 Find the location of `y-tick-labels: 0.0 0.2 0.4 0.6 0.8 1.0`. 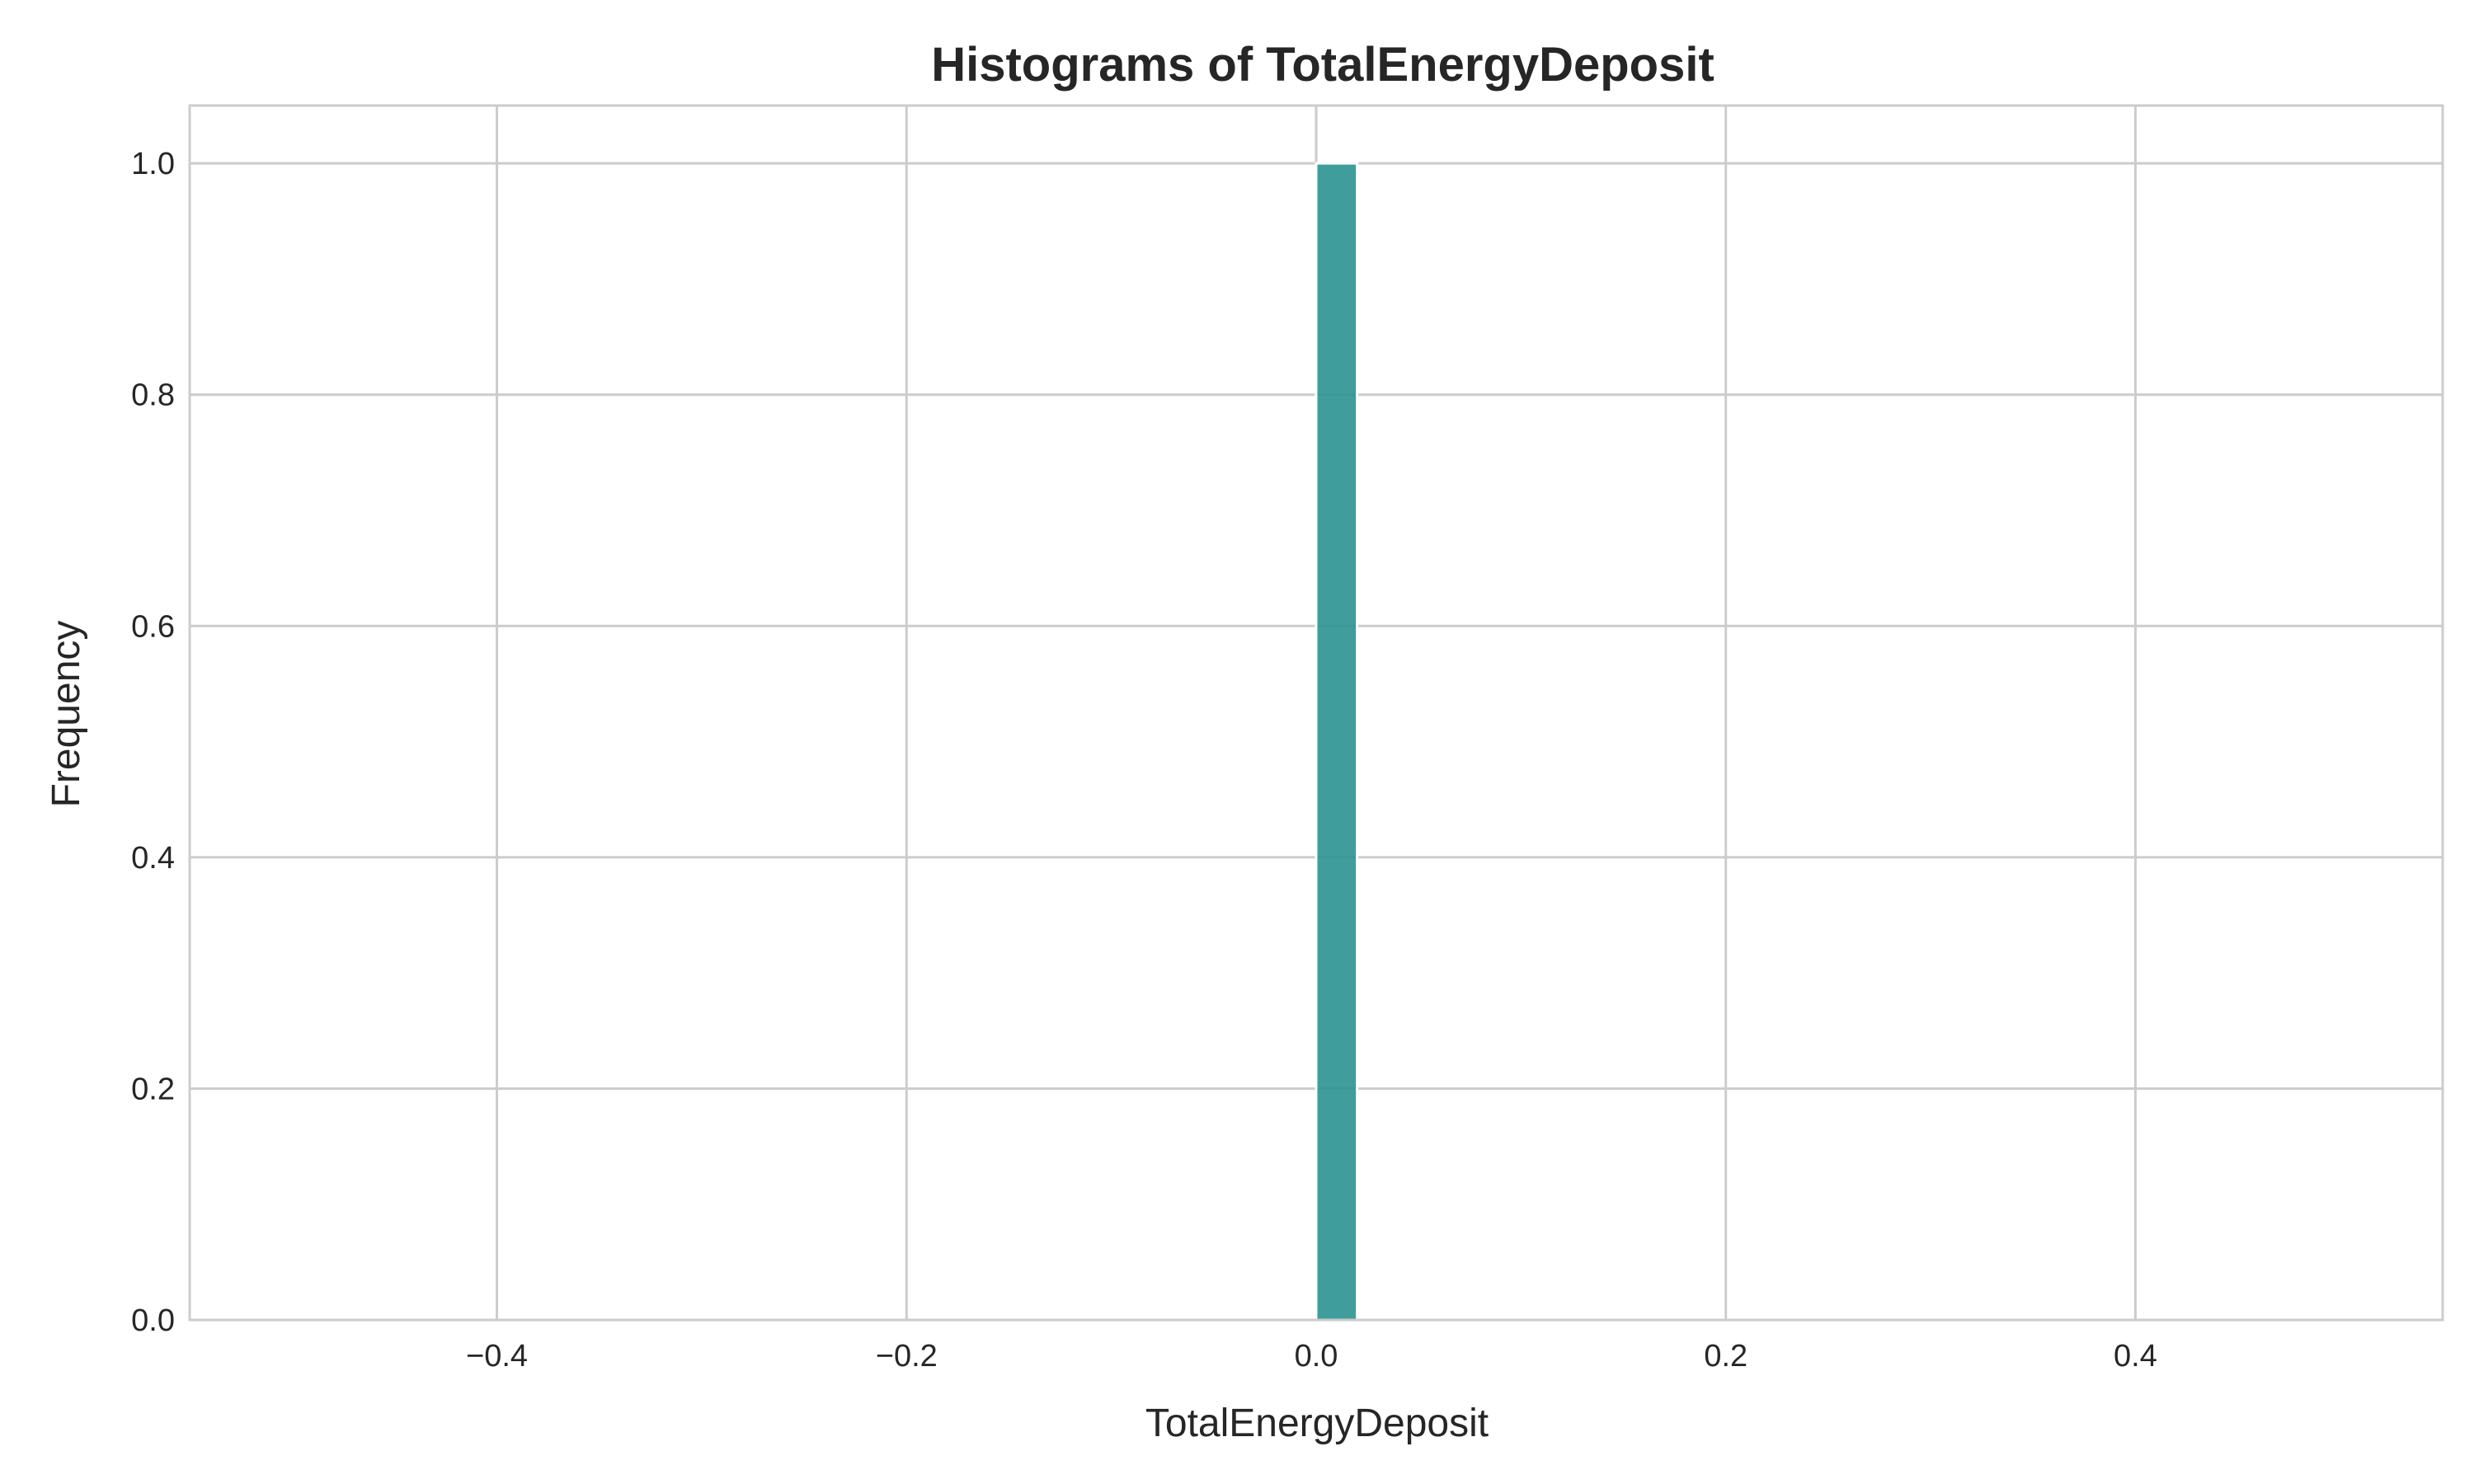

y-tick-labels: 0.0 0.2 0.4 0.6 0.8 1.0 is located at coordinates (153, 742).